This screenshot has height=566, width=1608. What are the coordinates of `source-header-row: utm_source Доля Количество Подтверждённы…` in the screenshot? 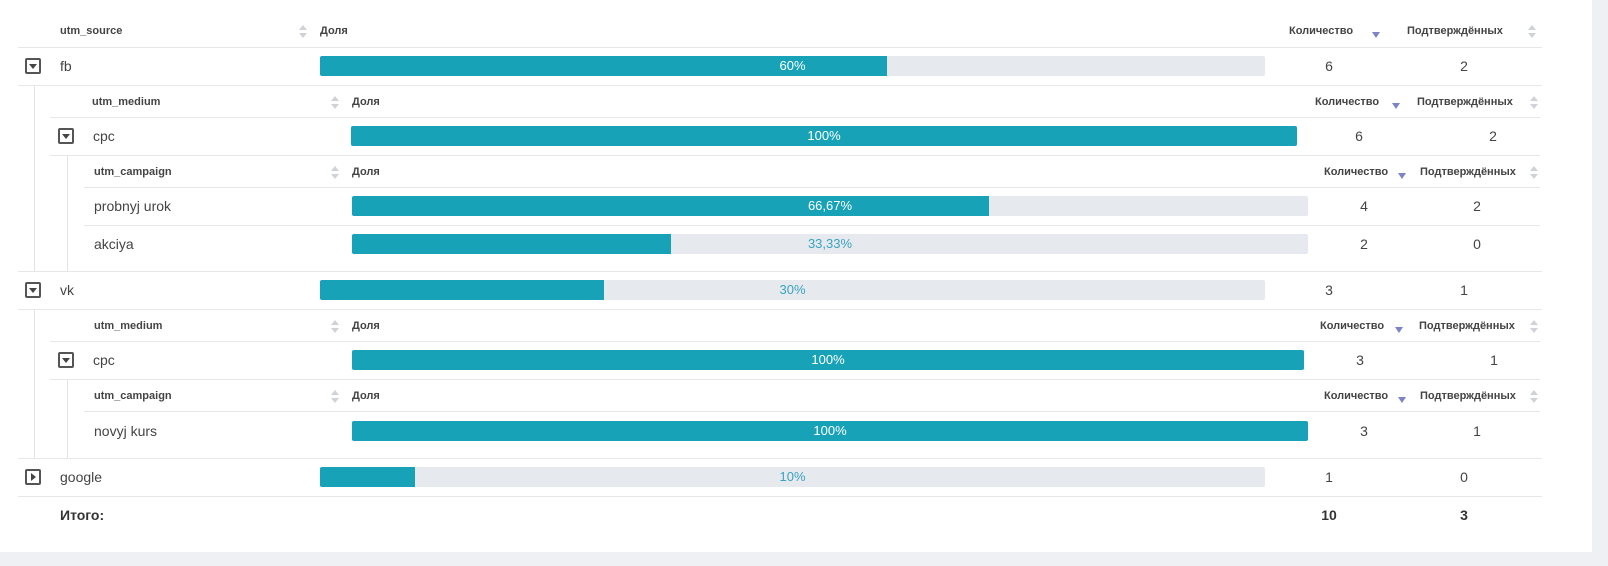 It's located at (780, 31).